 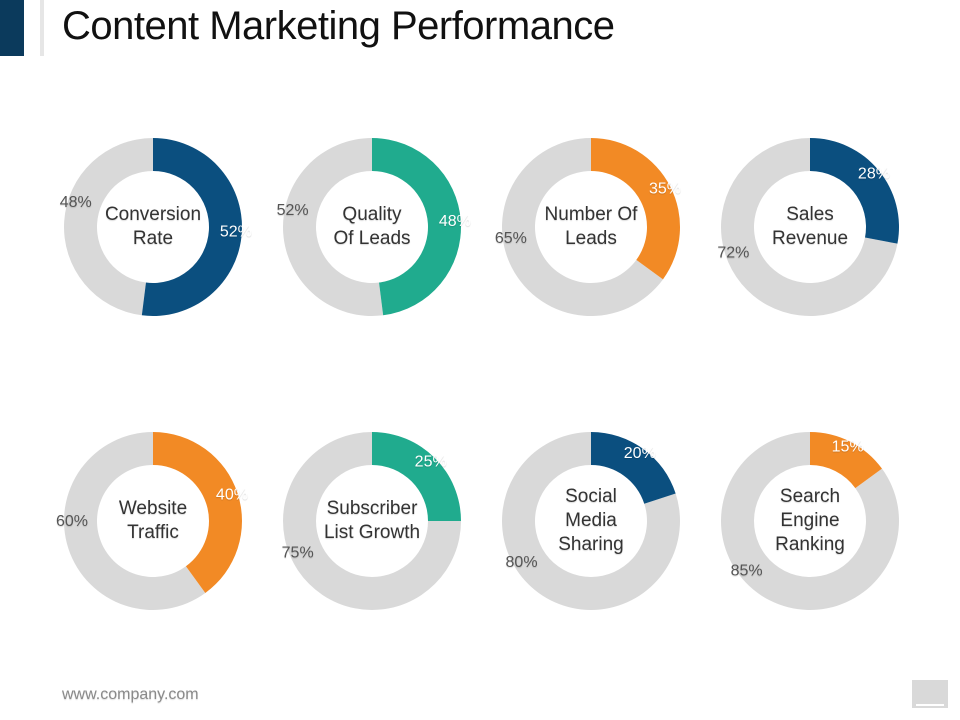 I want to click on remainder-percent-label: 48%, so click(x=76, y=202).